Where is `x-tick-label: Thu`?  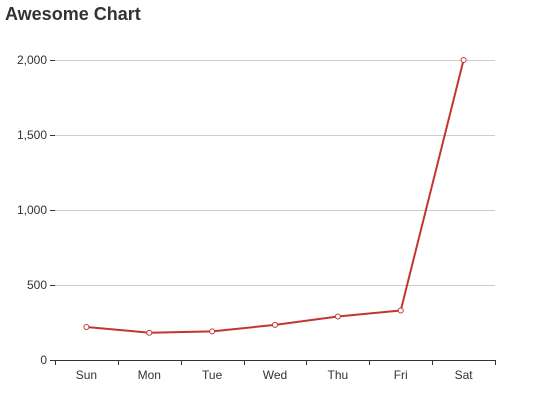
x-tick-label: Thu is located at coordinates (338, 375).